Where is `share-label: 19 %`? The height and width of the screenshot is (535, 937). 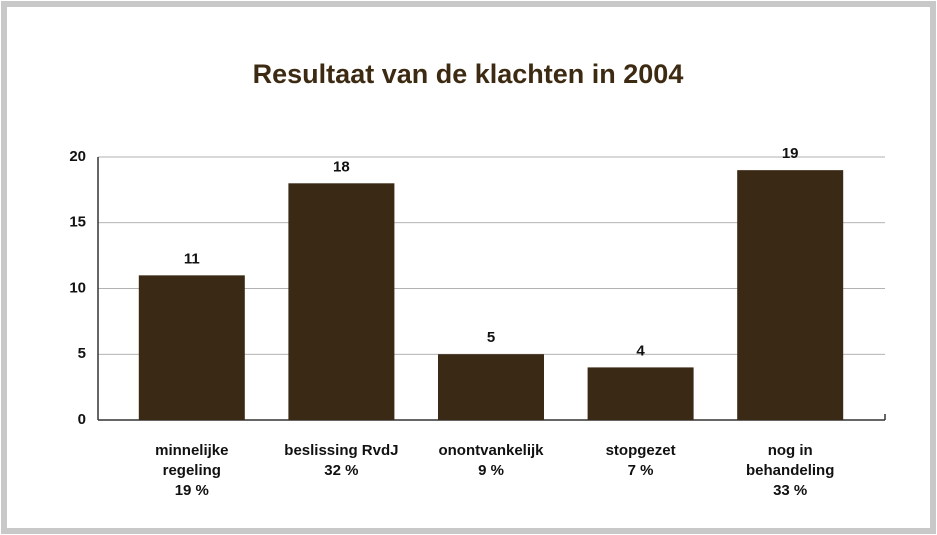
share-label: 19 % is located at coordinates (191, 490).